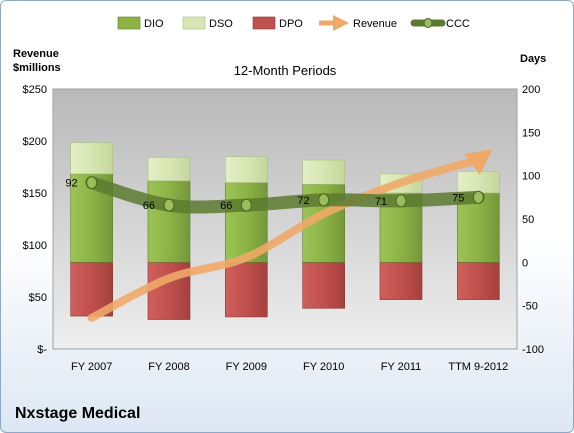 This screenshot has width=574, height=433. I want to click on category-label: FY 2008, so click(168, 367).